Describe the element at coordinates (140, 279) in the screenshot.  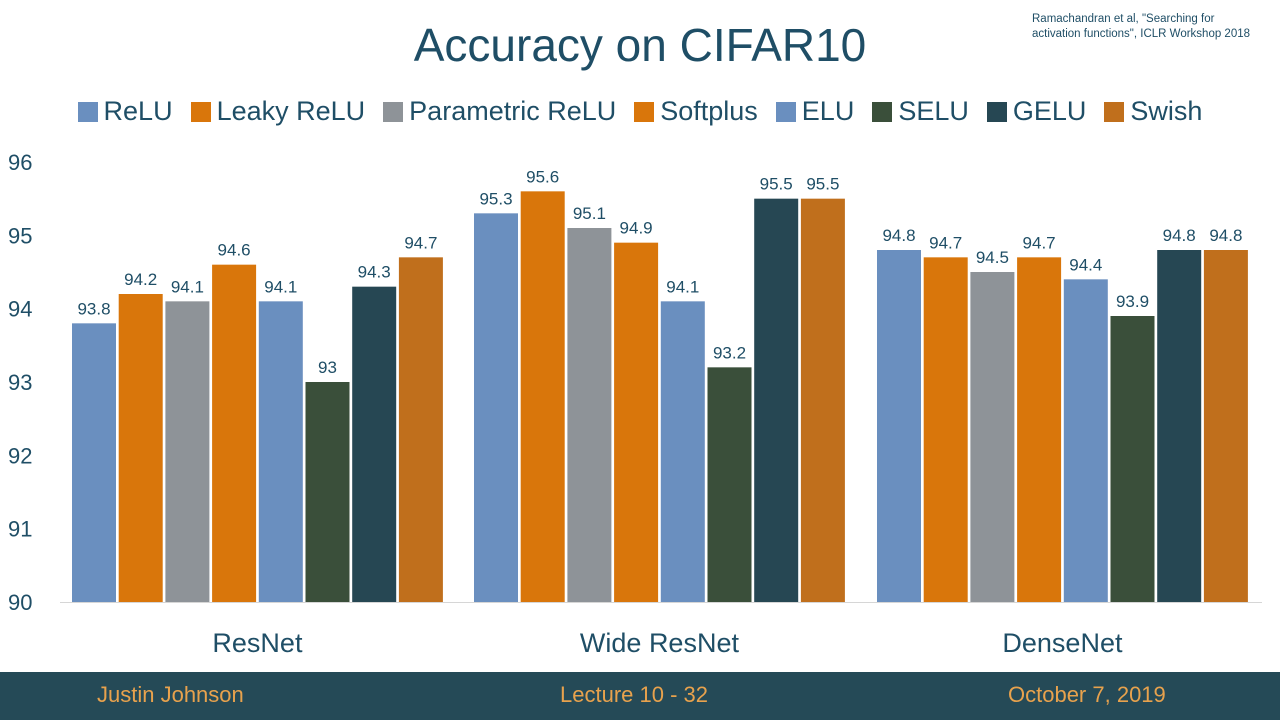
I see `data-label: 94.2` at that location.